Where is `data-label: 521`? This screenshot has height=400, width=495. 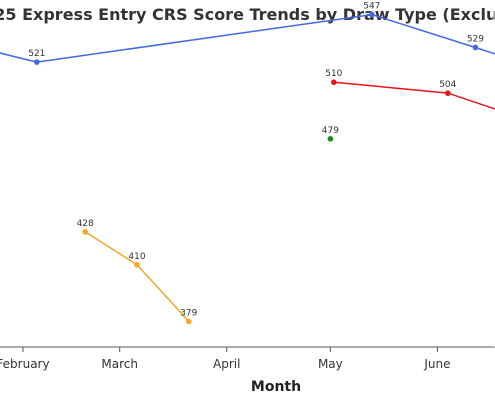
data-label: 521 is located at coordinates (36, 54).